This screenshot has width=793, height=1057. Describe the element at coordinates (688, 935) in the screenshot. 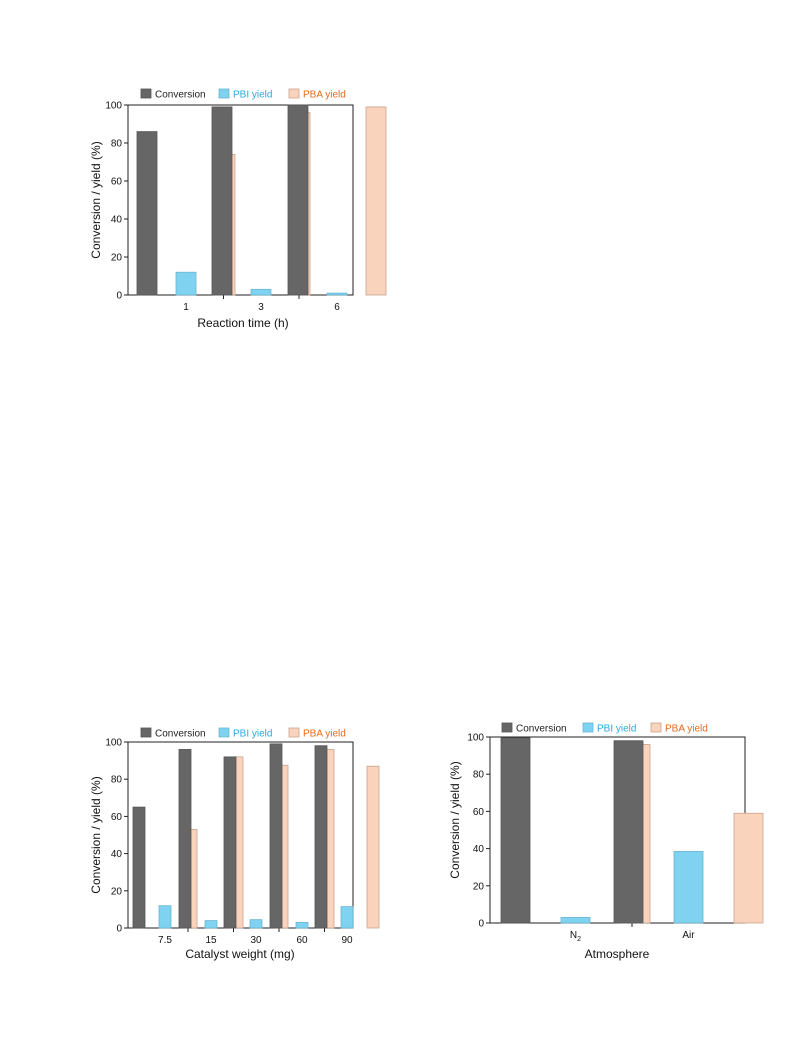

I see `x-tick-label: Air` at that location.